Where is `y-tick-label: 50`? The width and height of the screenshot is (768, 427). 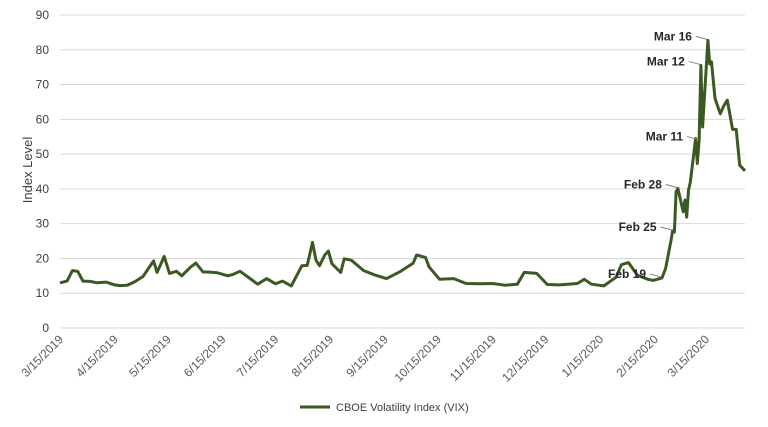 y-tick-label: 50 is located at coordinates (43, 154).